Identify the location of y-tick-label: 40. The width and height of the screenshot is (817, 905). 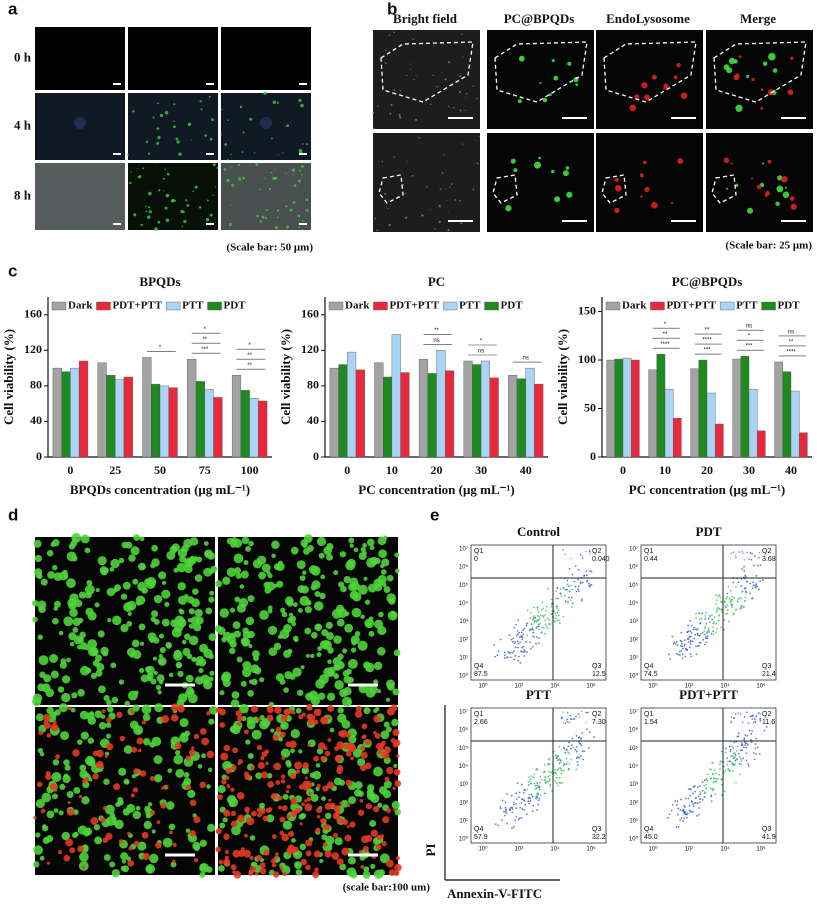
(313, 420).